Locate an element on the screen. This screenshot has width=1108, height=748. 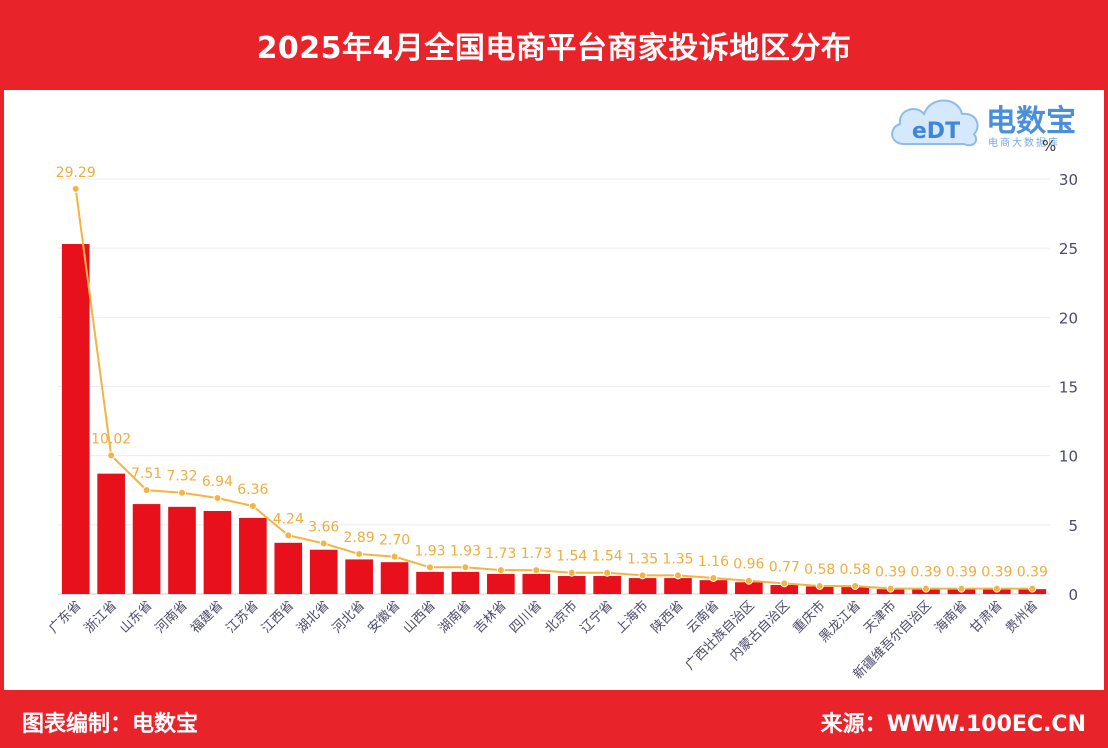
x-tick-label: 海南省 is located at coordinates (950, 617).